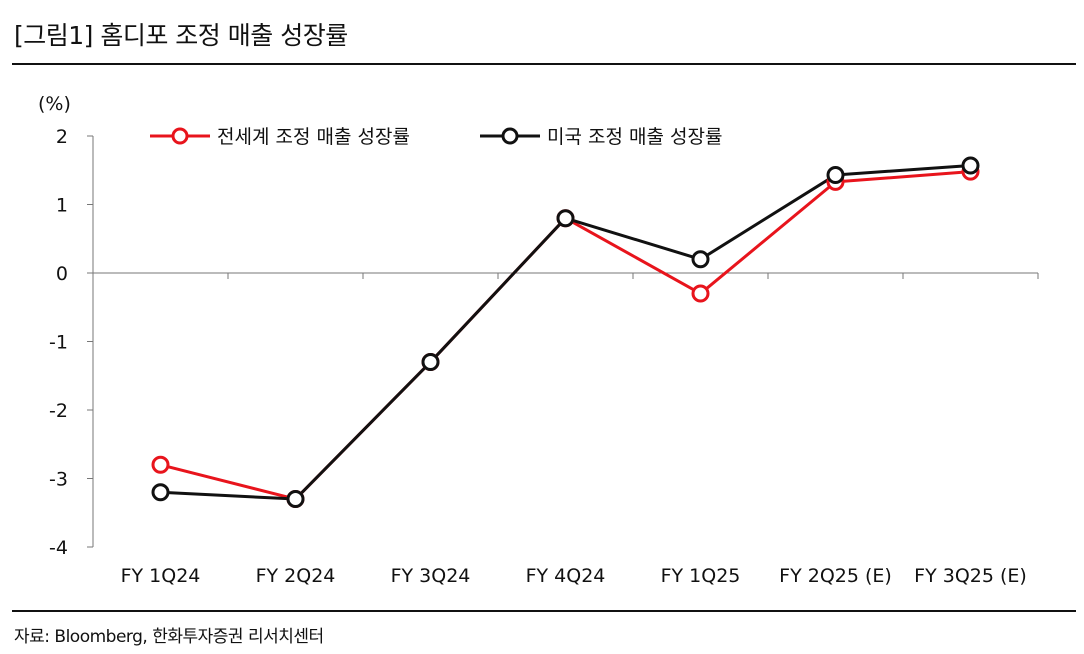 Image resolution: width=1084 pixels, height=654 pixels. Describe the element at coordinates (54, 104) in the screenshot. I see `y-axis-unit-label: (%)` at that location.